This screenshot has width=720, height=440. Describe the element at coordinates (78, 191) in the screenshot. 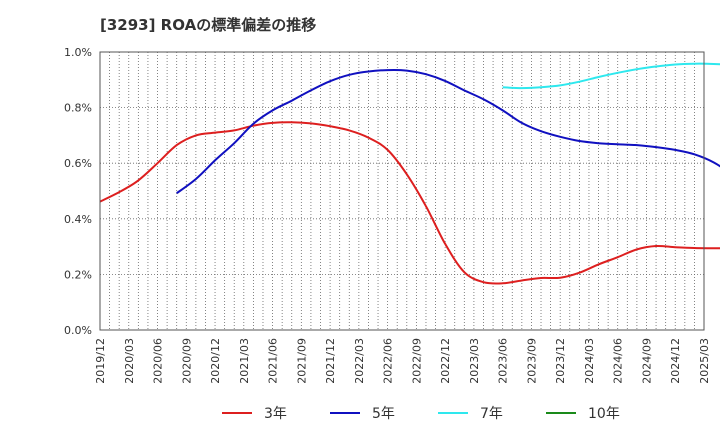

I see `y-tick-labels: 0.0% 0.2% 0.4% 0.6% 0.8% 1.0%` at that location.